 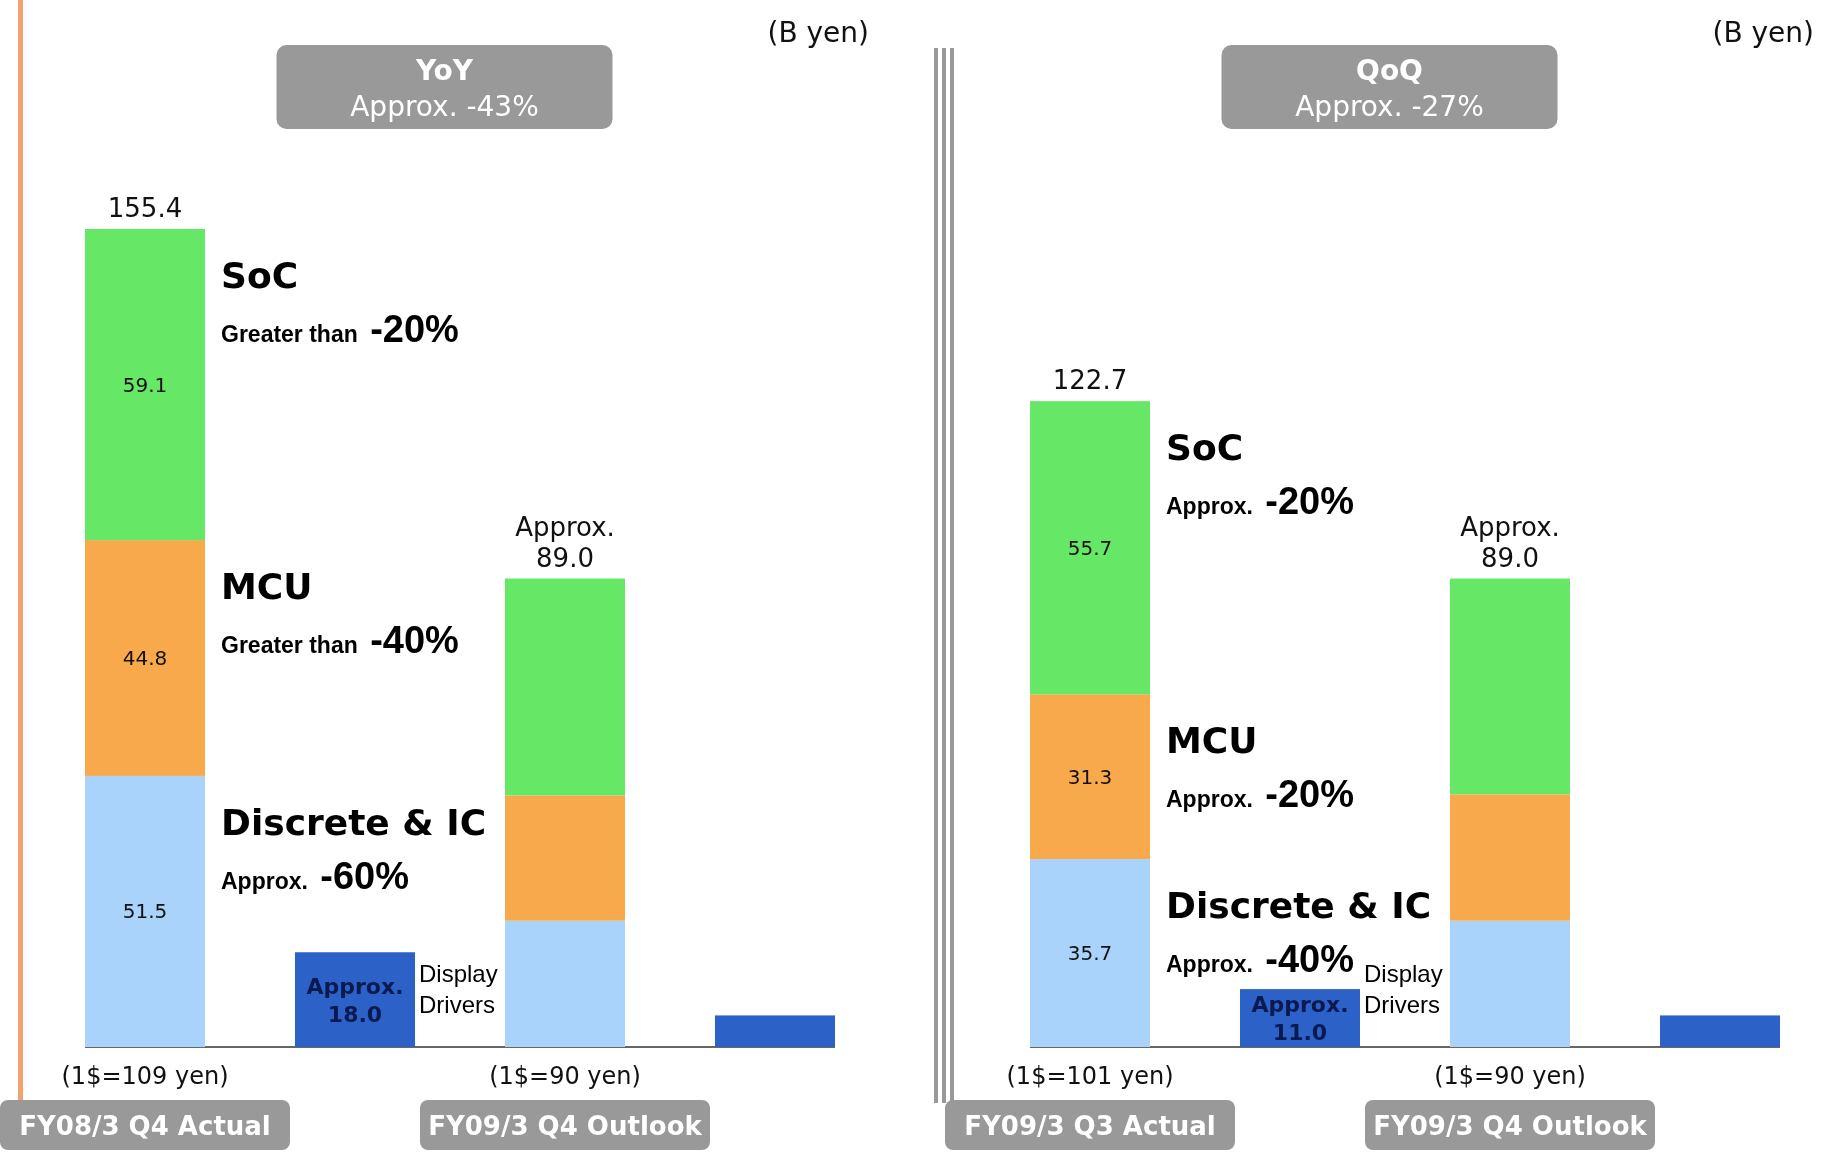 What do you see at coordinates (340, 640) in the screenshot?
I see `annotation: Greater than -40%` at bounding box center [340, 640].